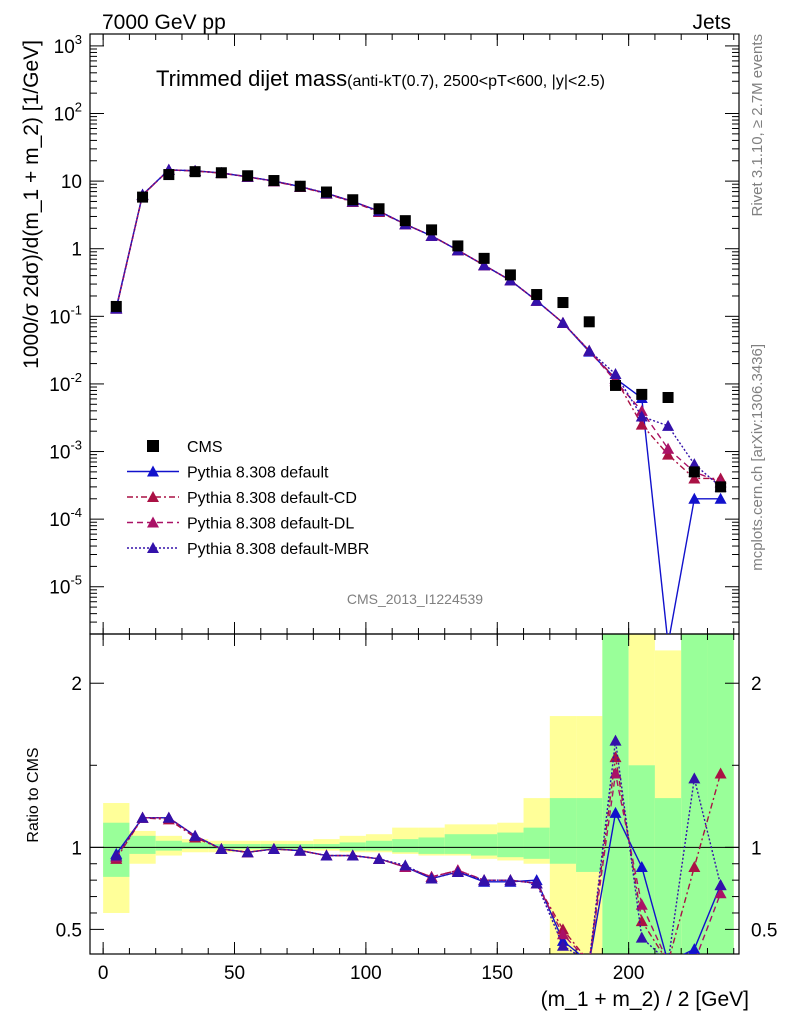  What do you see at coordinates (366, 973) in the screenshot?
I see `x-tick-label: 100` at bounding box center [366, 973].